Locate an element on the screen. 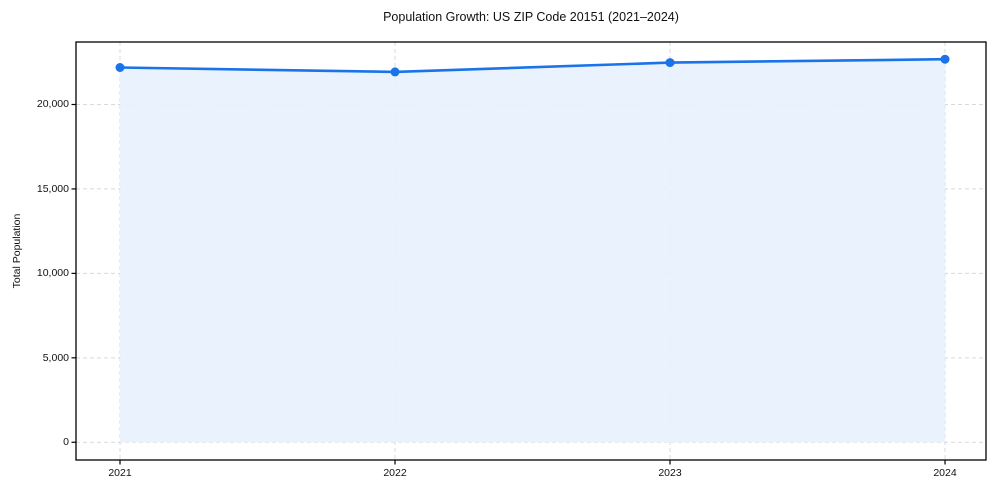 Image resolution: width=1000 pixels, height=500 pixels. y-tick-label: 15,000 is located at coordinates (52, 188).